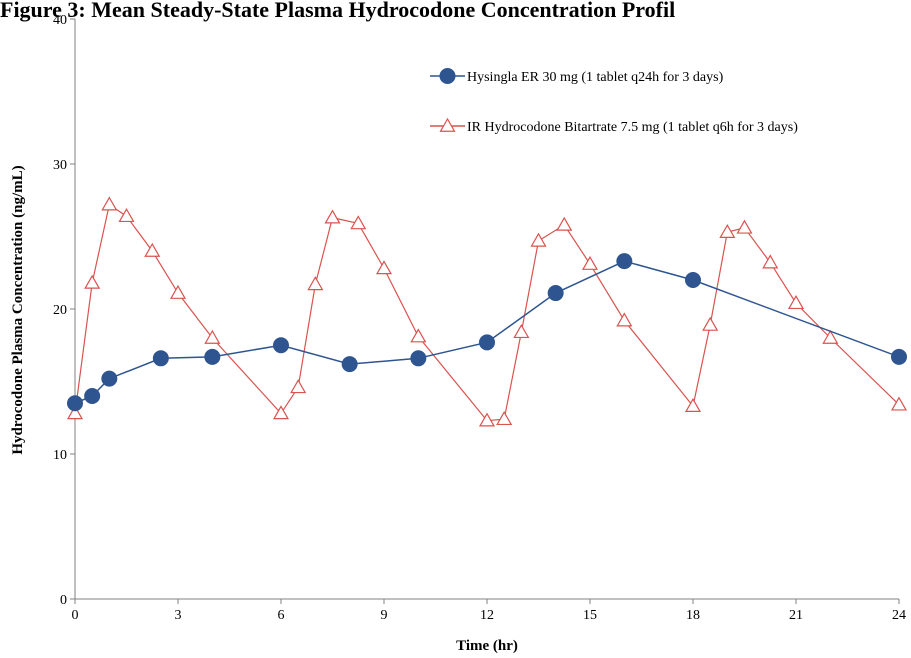 The image size is (911, 658). Describe the element at coordinates (18, 309) in the screenshot. I see `y-axis-title: Hydrocodone Plasma Concentration (ng/mL)` at that location.